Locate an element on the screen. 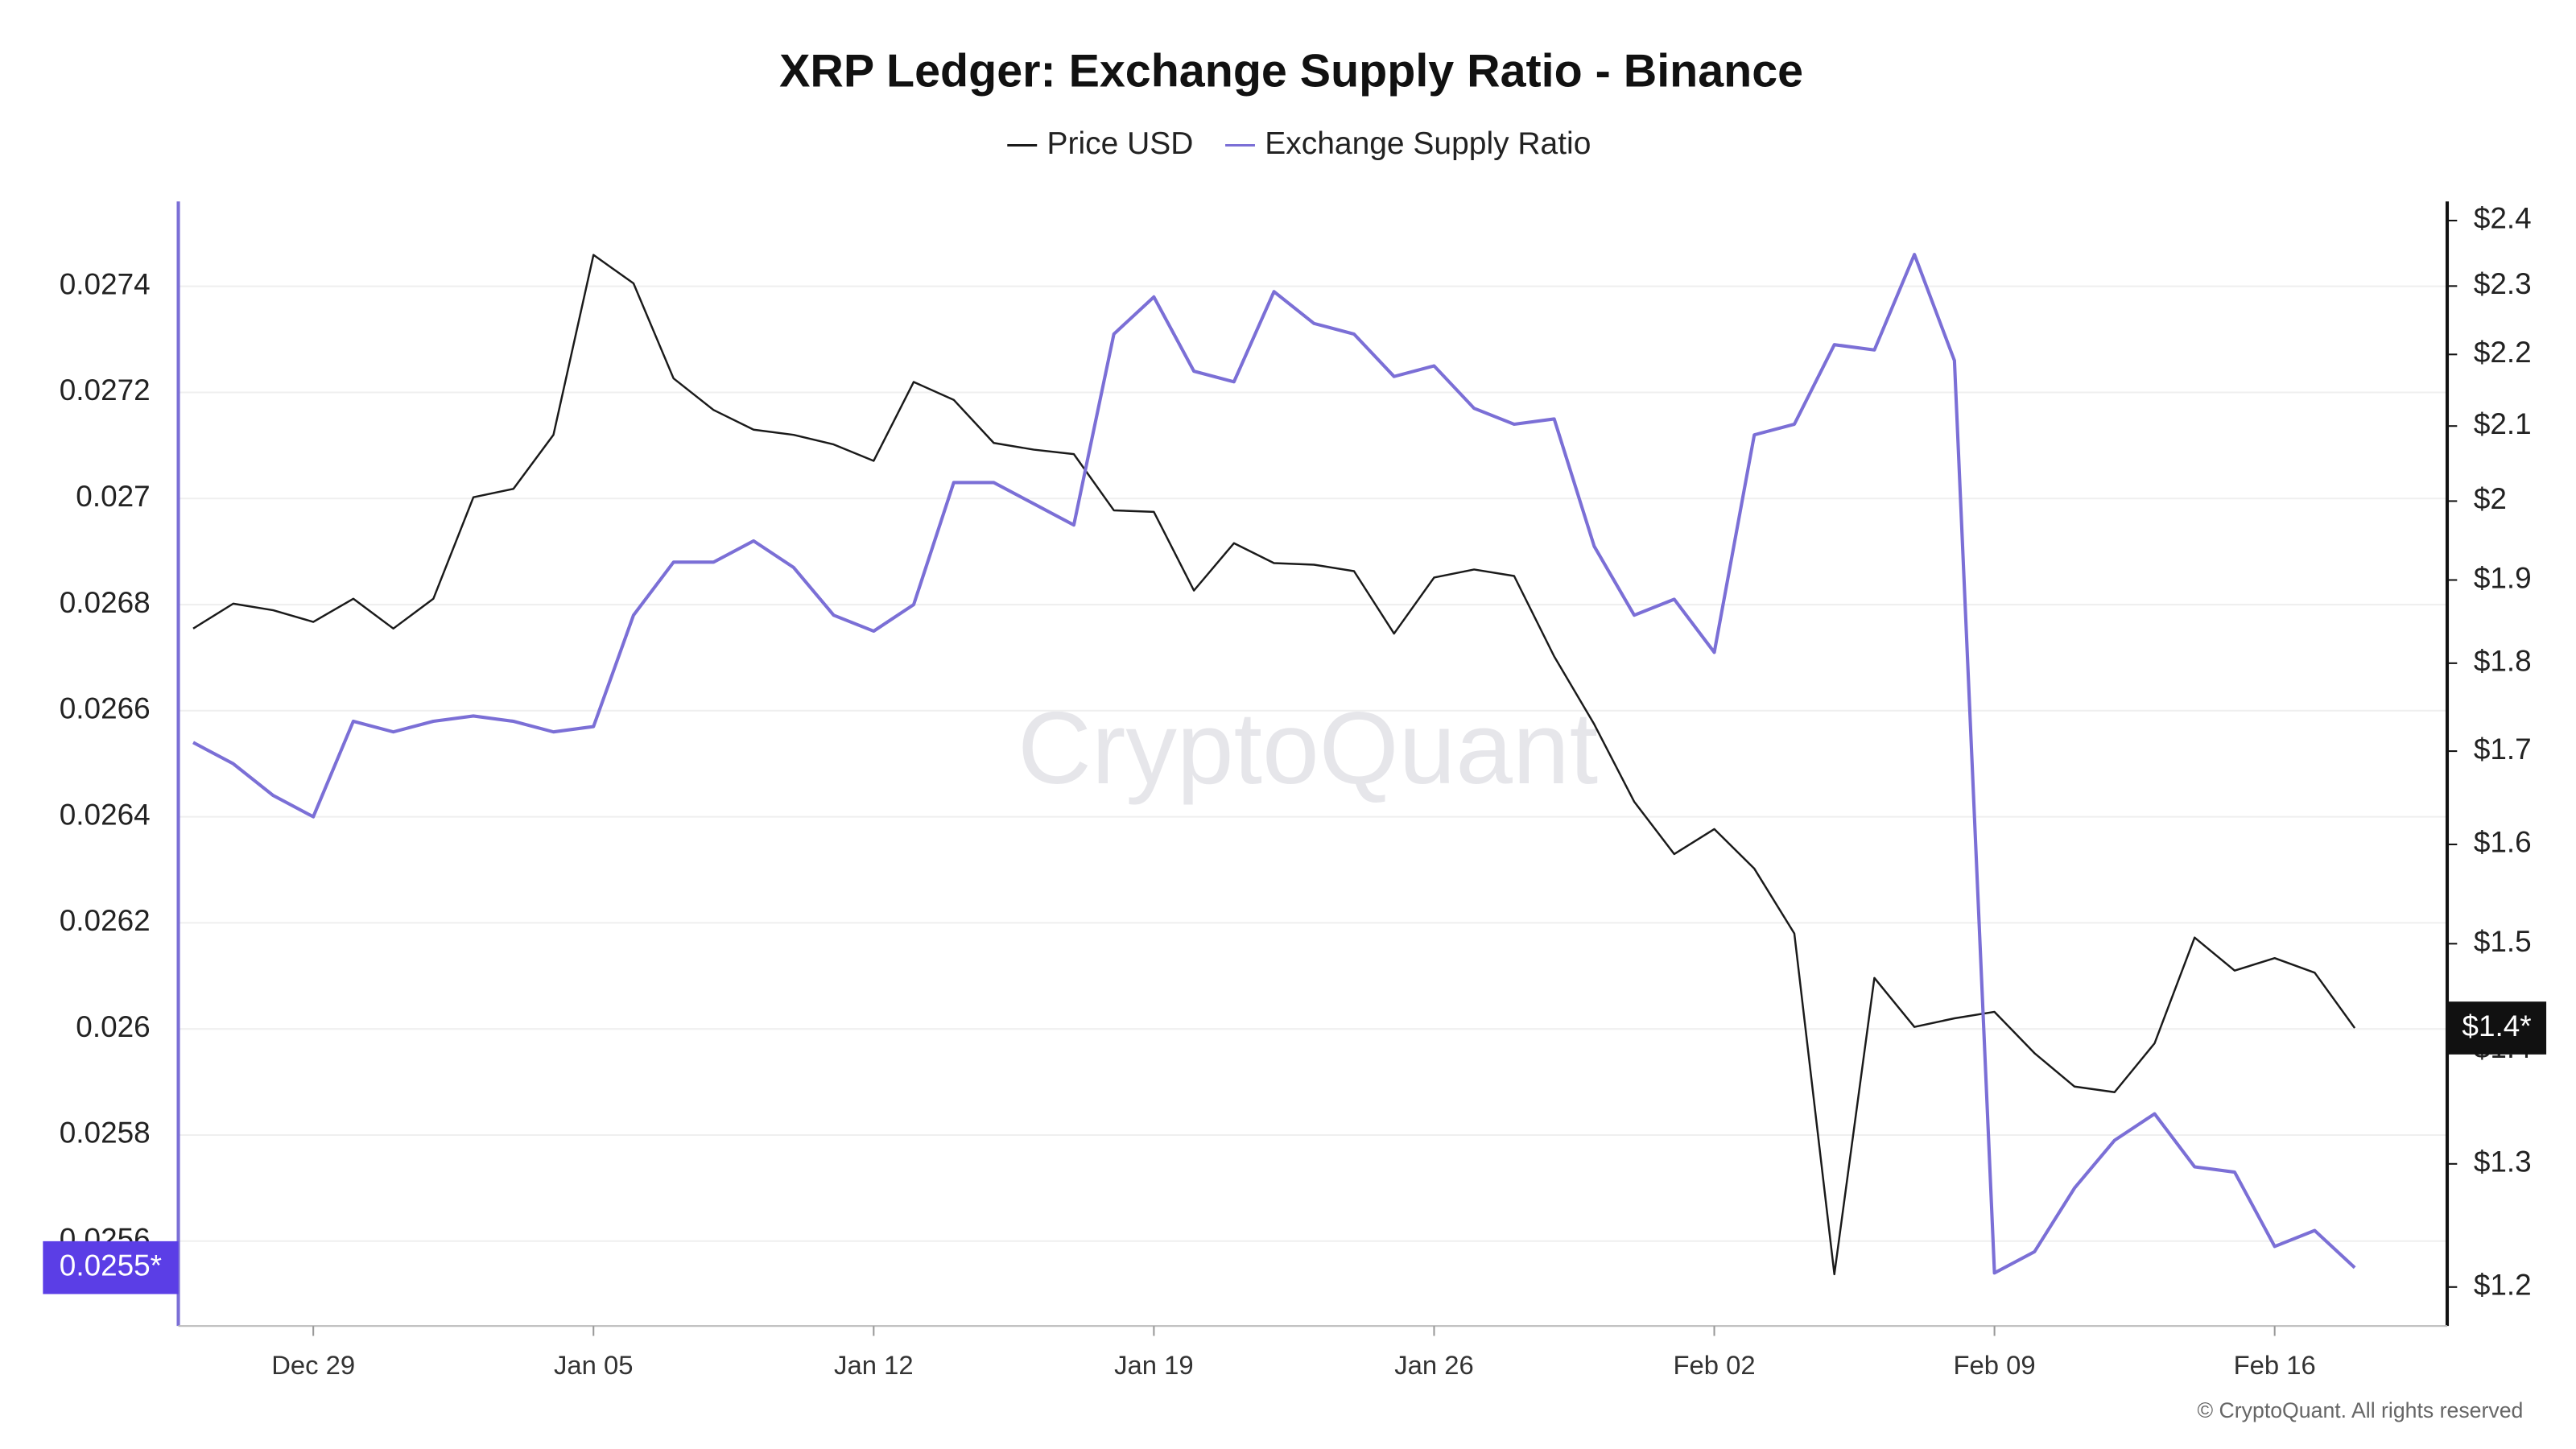 The height and width of the screenshot is (1449, 2576). y2-tick-label: $1.8 is located at coordinates (2503, 661).